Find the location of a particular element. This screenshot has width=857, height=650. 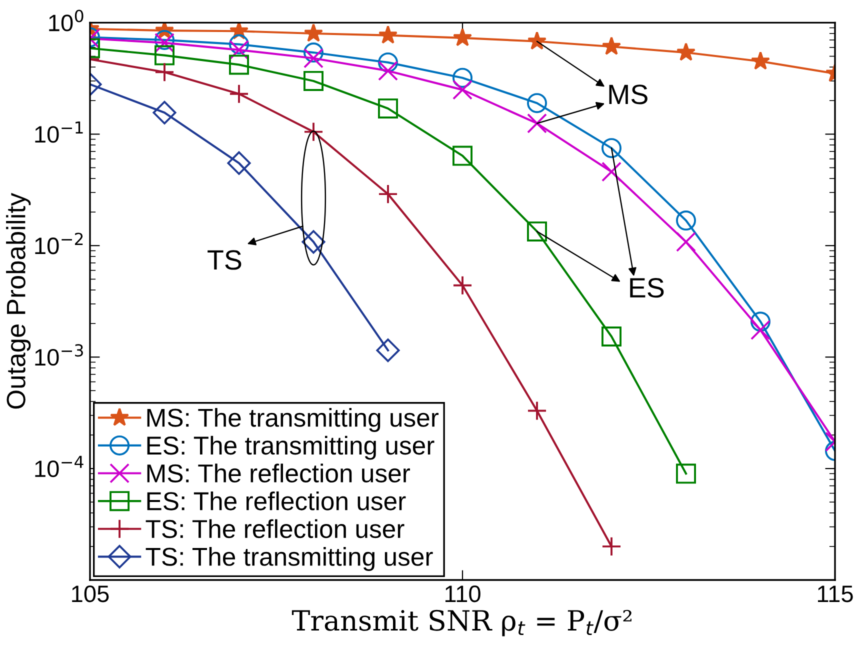

legend-label: TS: The reflection user is located at coordinates (275, 528).